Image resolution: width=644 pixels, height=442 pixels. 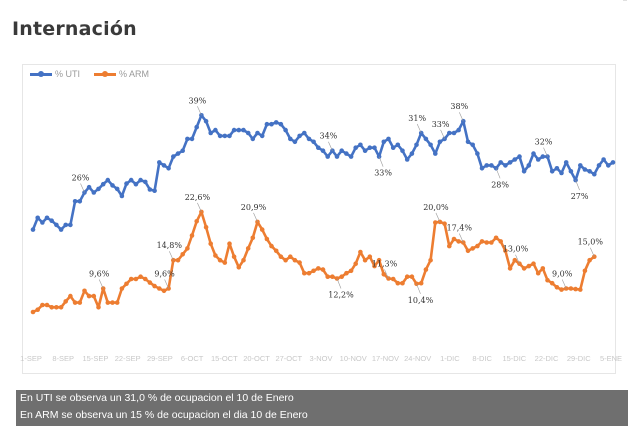 I want to click on data-label-arm: 9,0%, so click(x=562, y=274).